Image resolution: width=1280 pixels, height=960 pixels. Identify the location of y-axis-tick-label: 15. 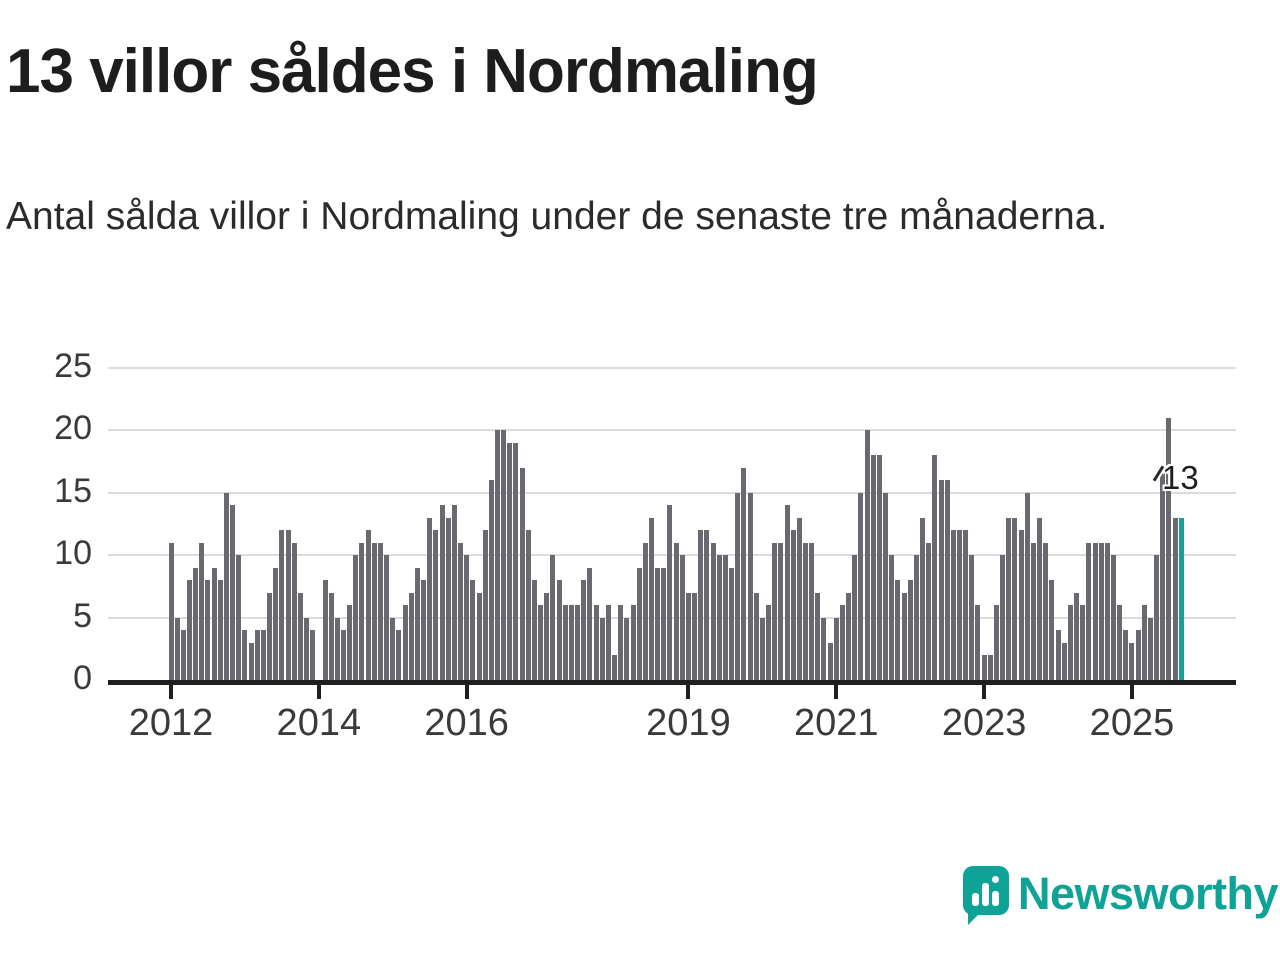
(73, 490).